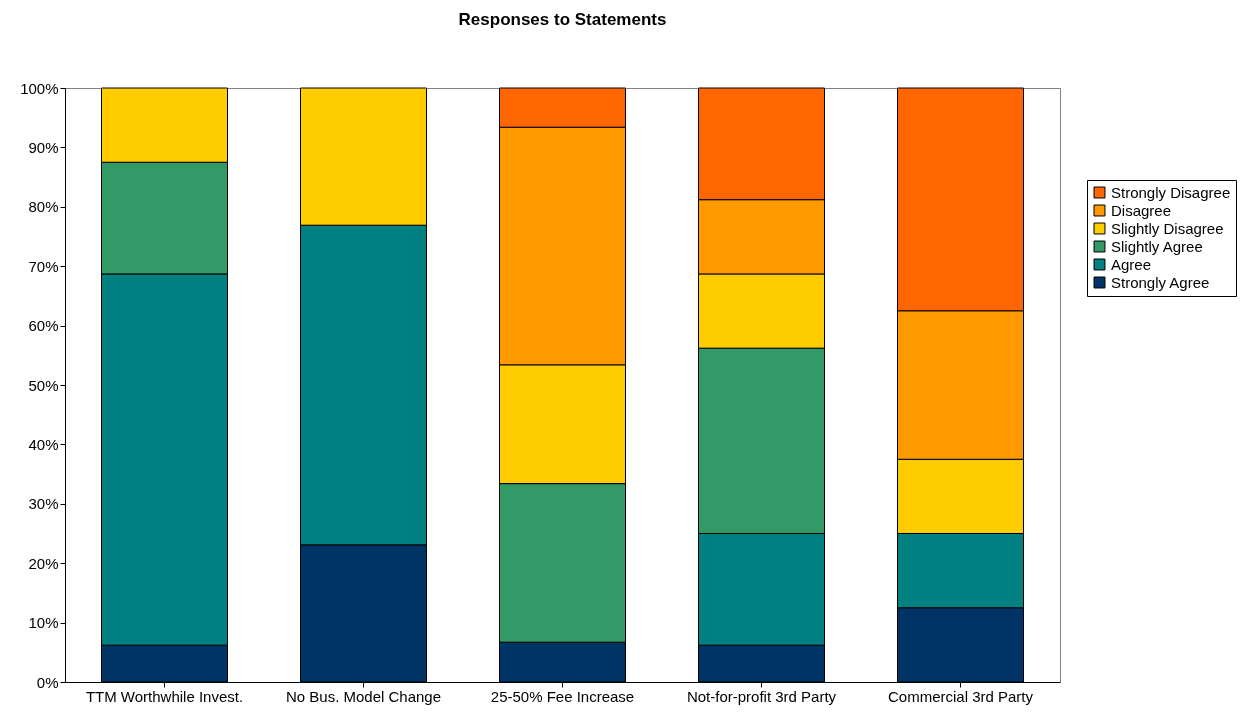  I want to click on y-tick-label: 10%, so click(43, 623).